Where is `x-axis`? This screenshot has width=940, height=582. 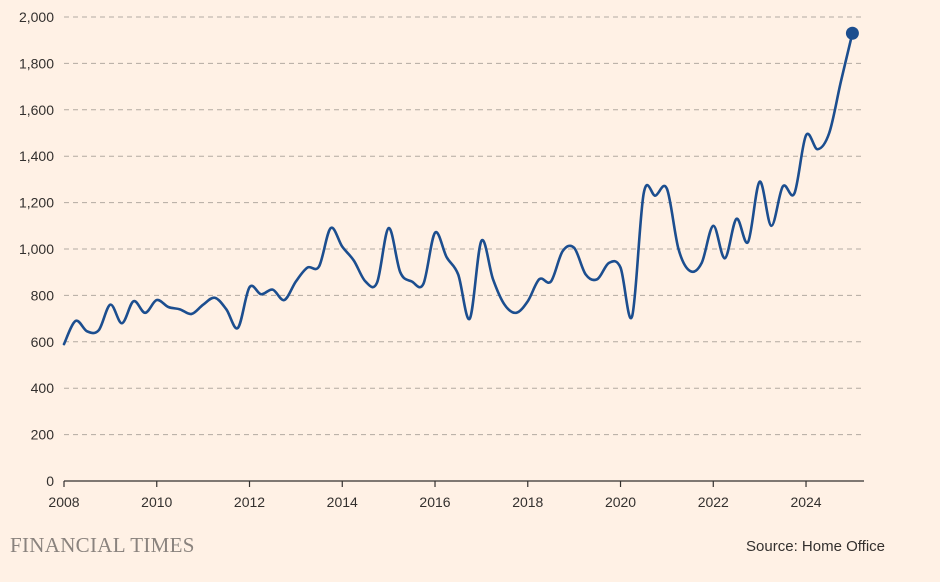 x-axis is located at coordinates (463, 483).